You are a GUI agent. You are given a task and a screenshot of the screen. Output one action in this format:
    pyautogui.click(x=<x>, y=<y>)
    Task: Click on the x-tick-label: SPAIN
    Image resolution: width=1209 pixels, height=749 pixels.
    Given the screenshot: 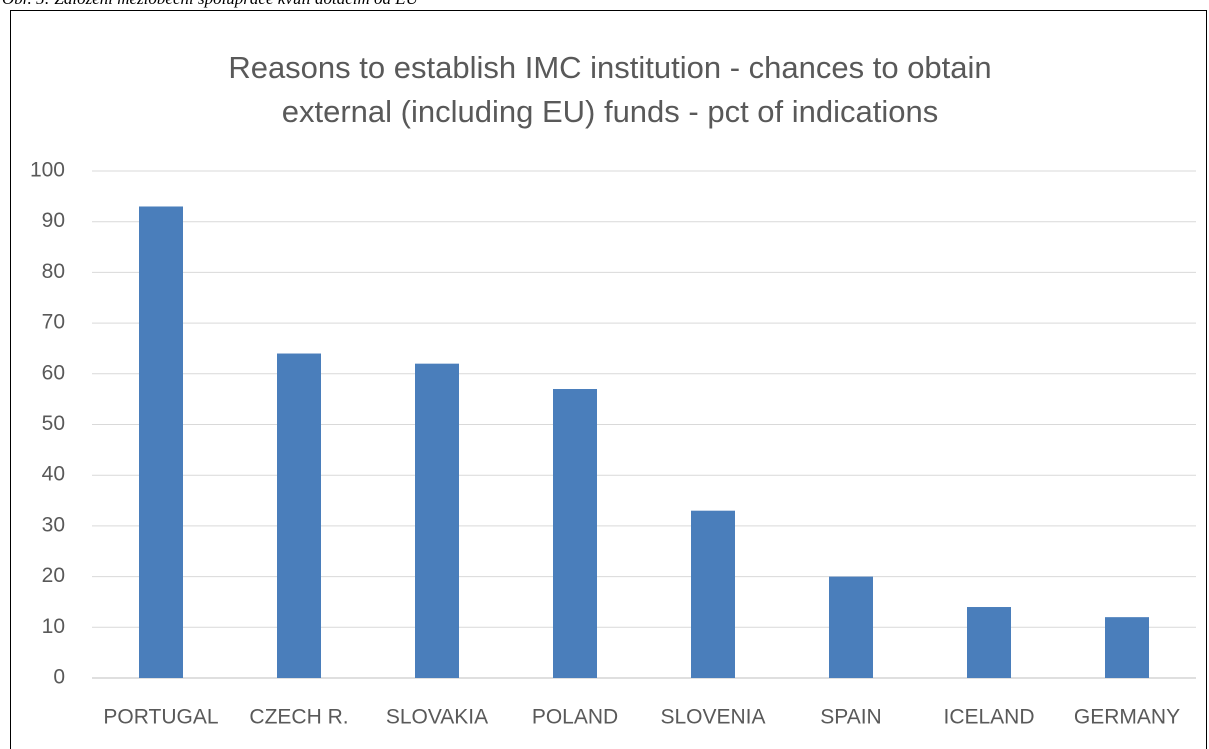 What is the action you would take?
    pyautogui.click(x=850, y=717)
    